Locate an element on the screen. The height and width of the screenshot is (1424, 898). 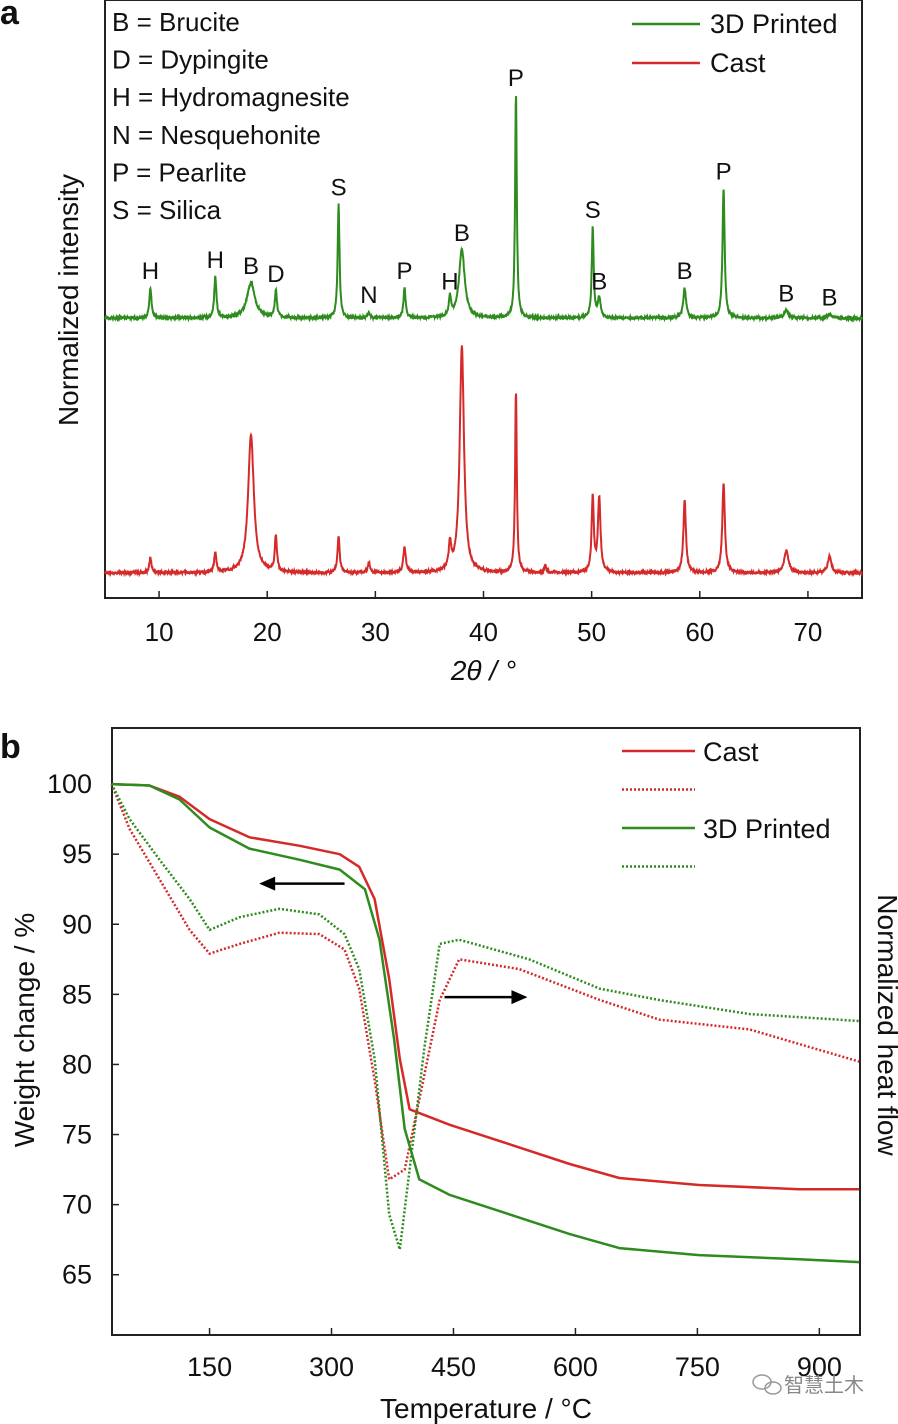
peak-label: N is located at coordinates (368, 295).